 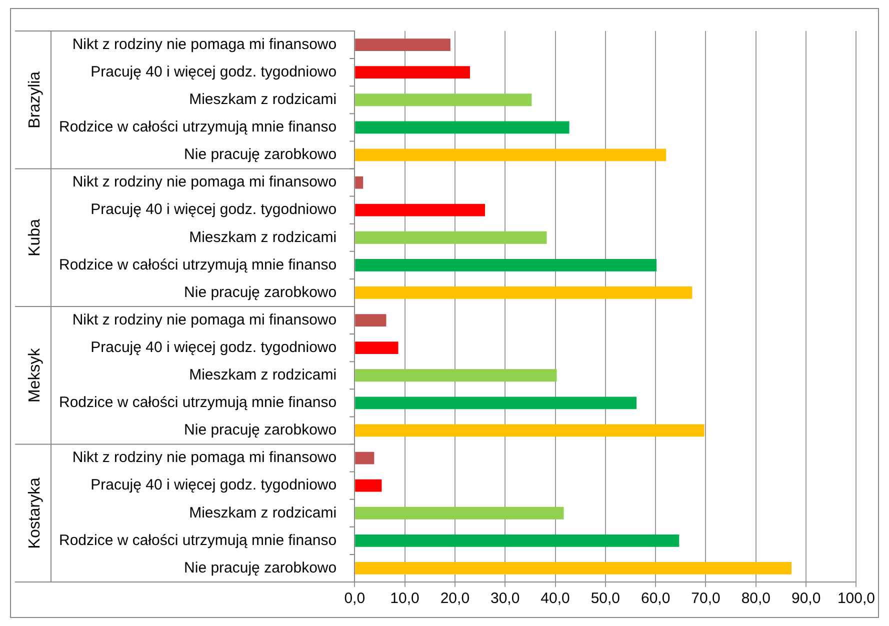 What do you see at coordinates (355, 599) in the screenshot?
I see `x-tick-label: 0,0` at bounding box center [355, 599].